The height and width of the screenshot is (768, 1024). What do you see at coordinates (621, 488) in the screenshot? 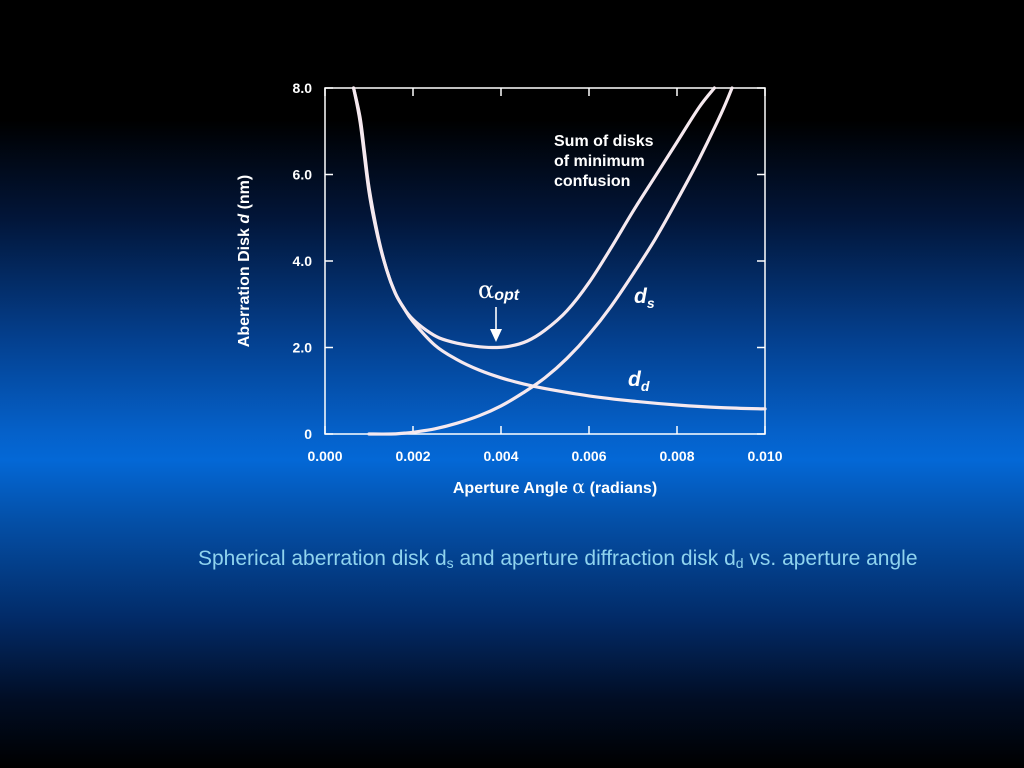
I see `x-axis-title-suffix: (radians)` at bounding box center [621, 488].